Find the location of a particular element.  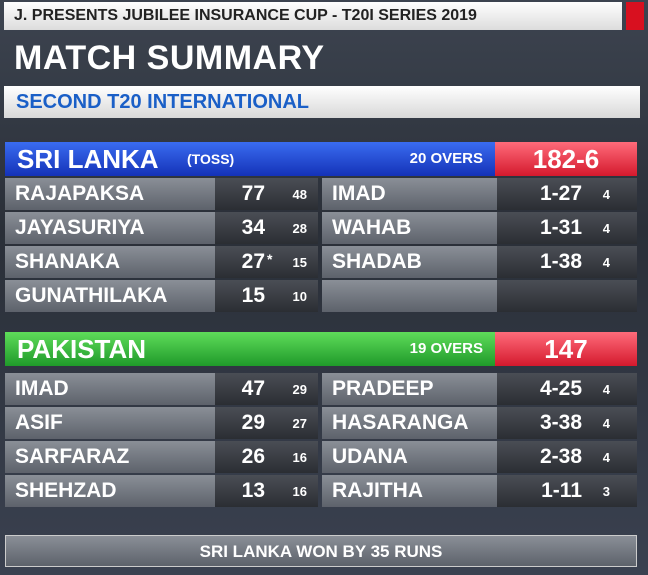

team-score: 147 is located at coordinates (566, 349).